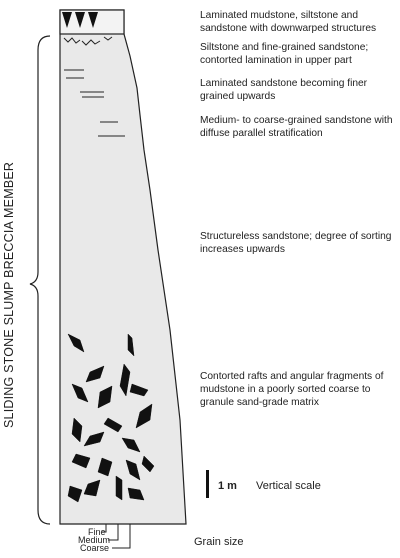 Image resolution: width=400 pixels, height=558 pixels. Describe the element at coordinates (94, 540) in the screenshot. I see `grain-size-medium: Medium` at that location.